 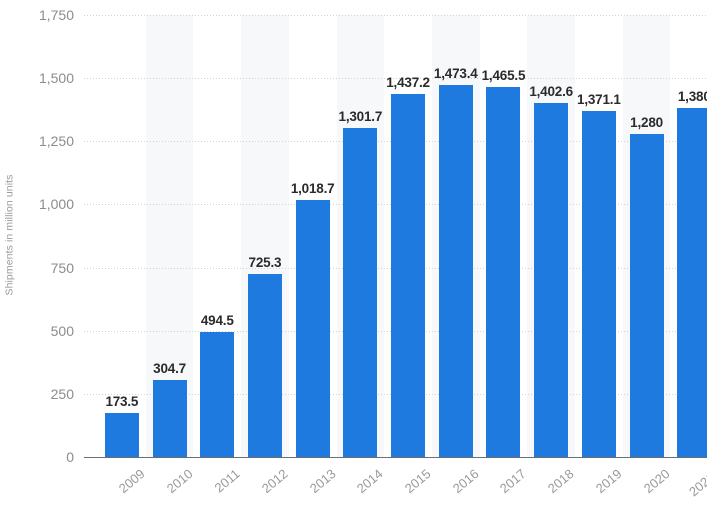 What do you see at coordinates (408, 82) in the screenshot?
I see `bar-value-label: 1,437.2` at bounding box center [408, 82].